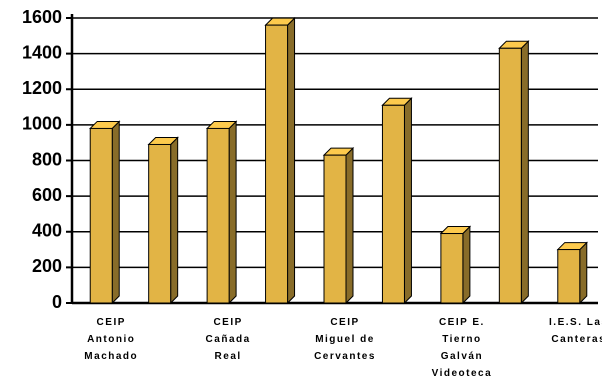 Image resolution: width=602 pixels, height=379 pixels. I want to click on y-tick-label: 0, so click(57, 302).